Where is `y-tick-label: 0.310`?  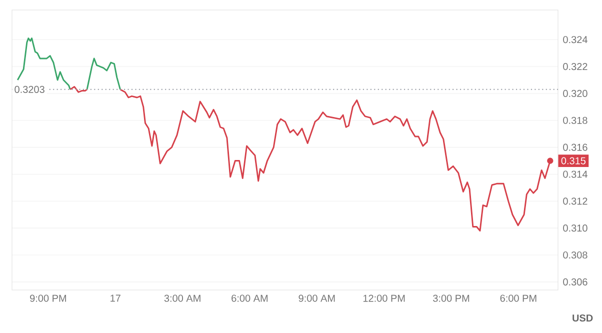
y-tick-label: 0.310 is located at coordinates (575, 228).